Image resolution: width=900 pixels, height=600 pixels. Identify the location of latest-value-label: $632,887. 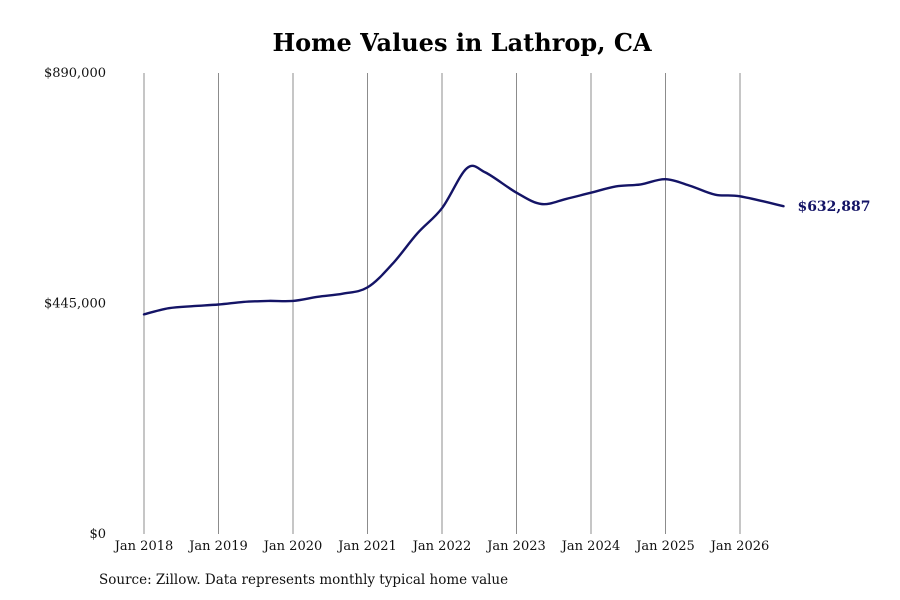
(833, 207).